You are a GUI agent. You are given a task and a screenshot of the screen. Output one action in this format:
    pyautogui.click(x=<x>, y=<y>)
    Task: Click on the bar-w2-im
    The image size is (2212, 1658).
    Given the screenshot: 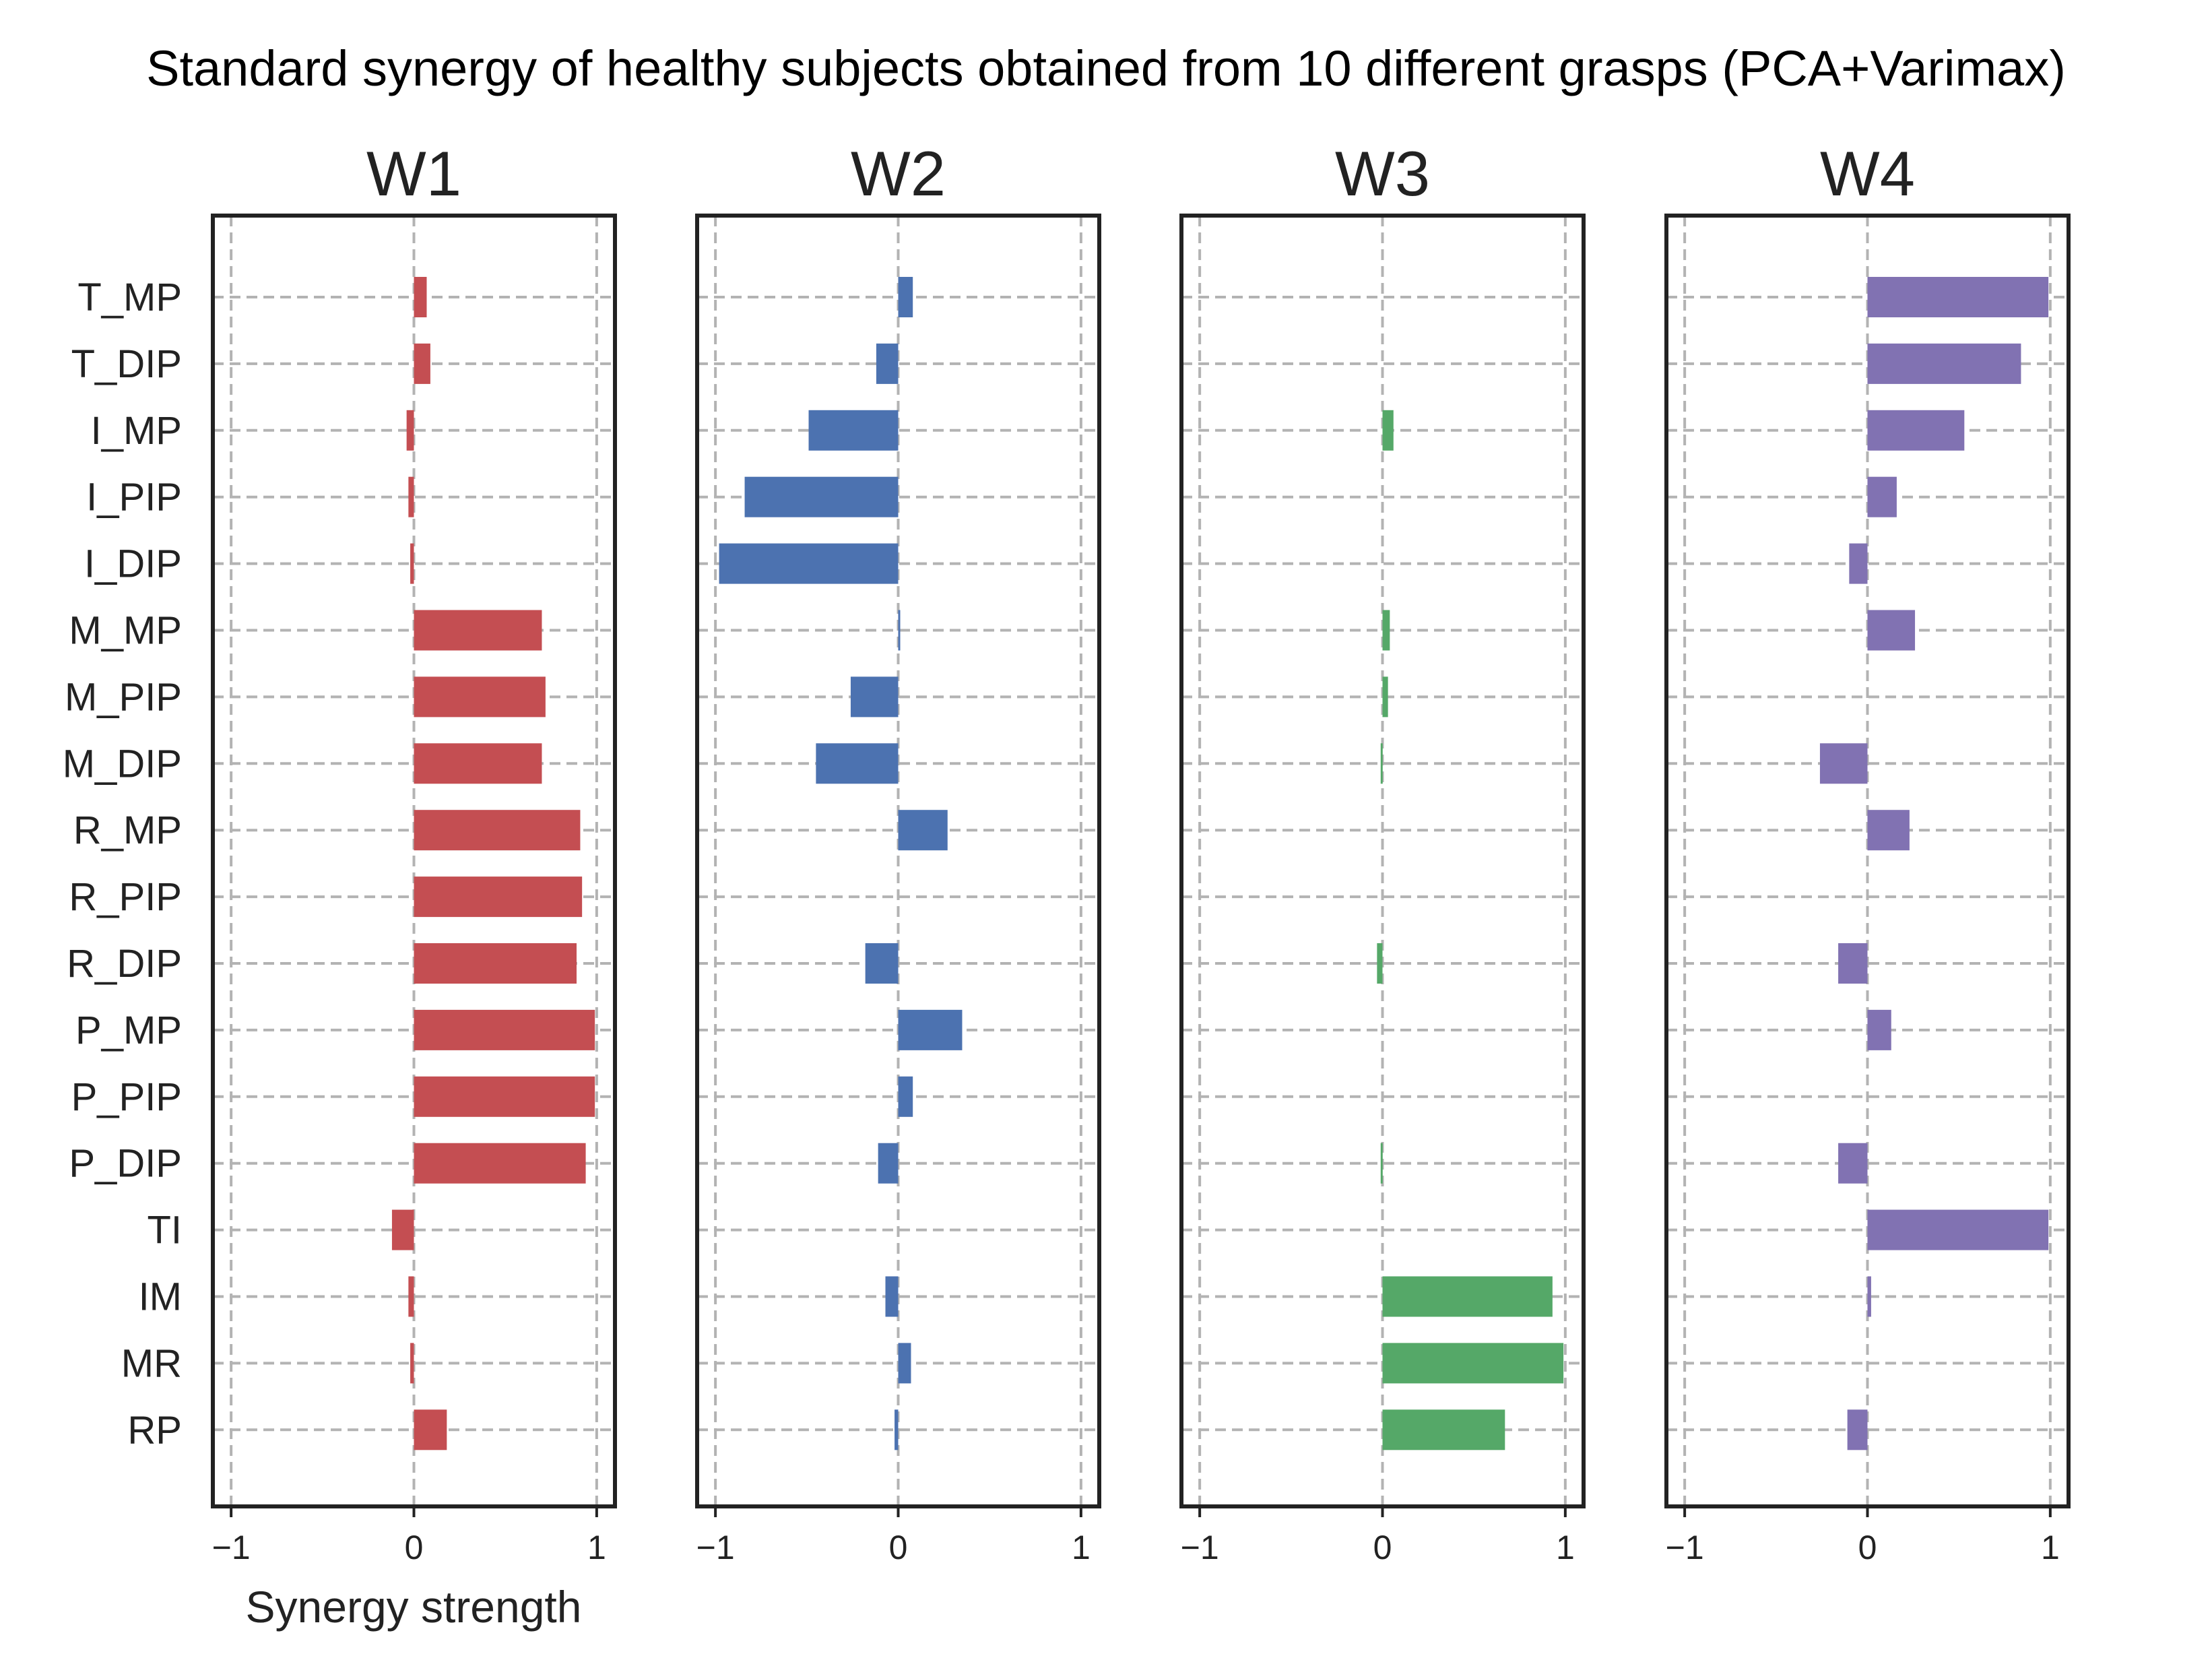 What is the action you would take?
    pyautogui.click(x=892, y=1296)
    